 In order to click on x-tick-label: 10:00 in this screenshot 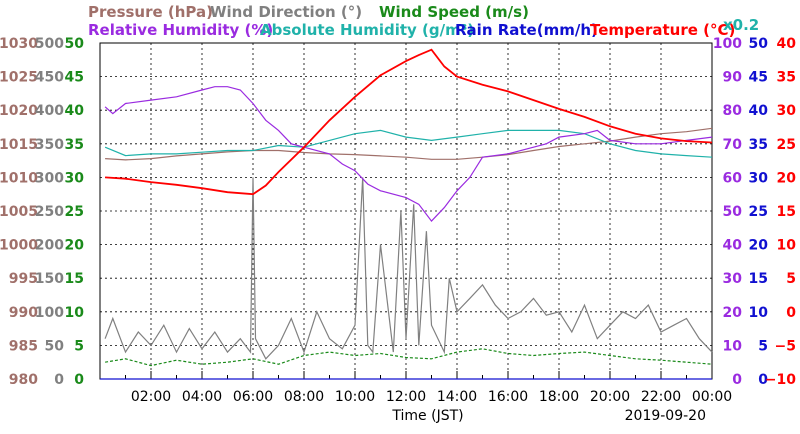, I will do `click(355, 397)`.